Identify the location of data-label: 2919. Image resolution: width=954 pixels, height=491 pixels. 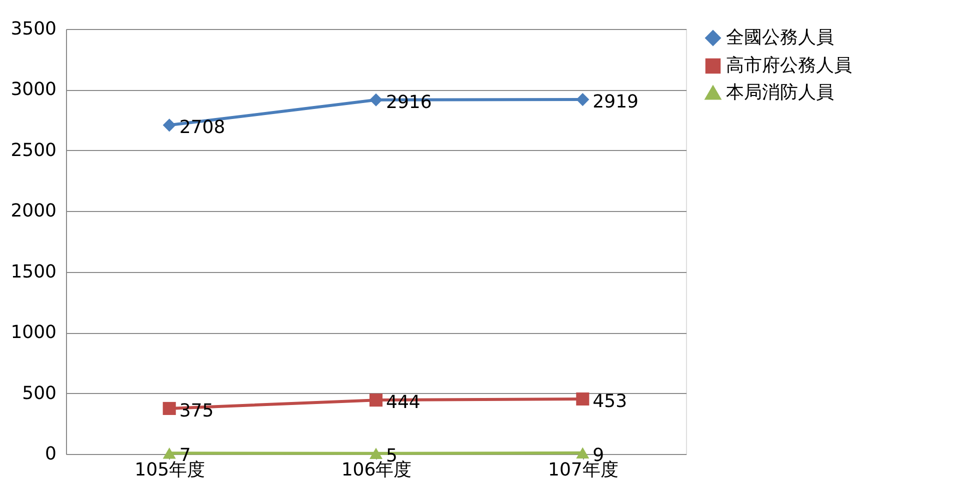
(615, 102).